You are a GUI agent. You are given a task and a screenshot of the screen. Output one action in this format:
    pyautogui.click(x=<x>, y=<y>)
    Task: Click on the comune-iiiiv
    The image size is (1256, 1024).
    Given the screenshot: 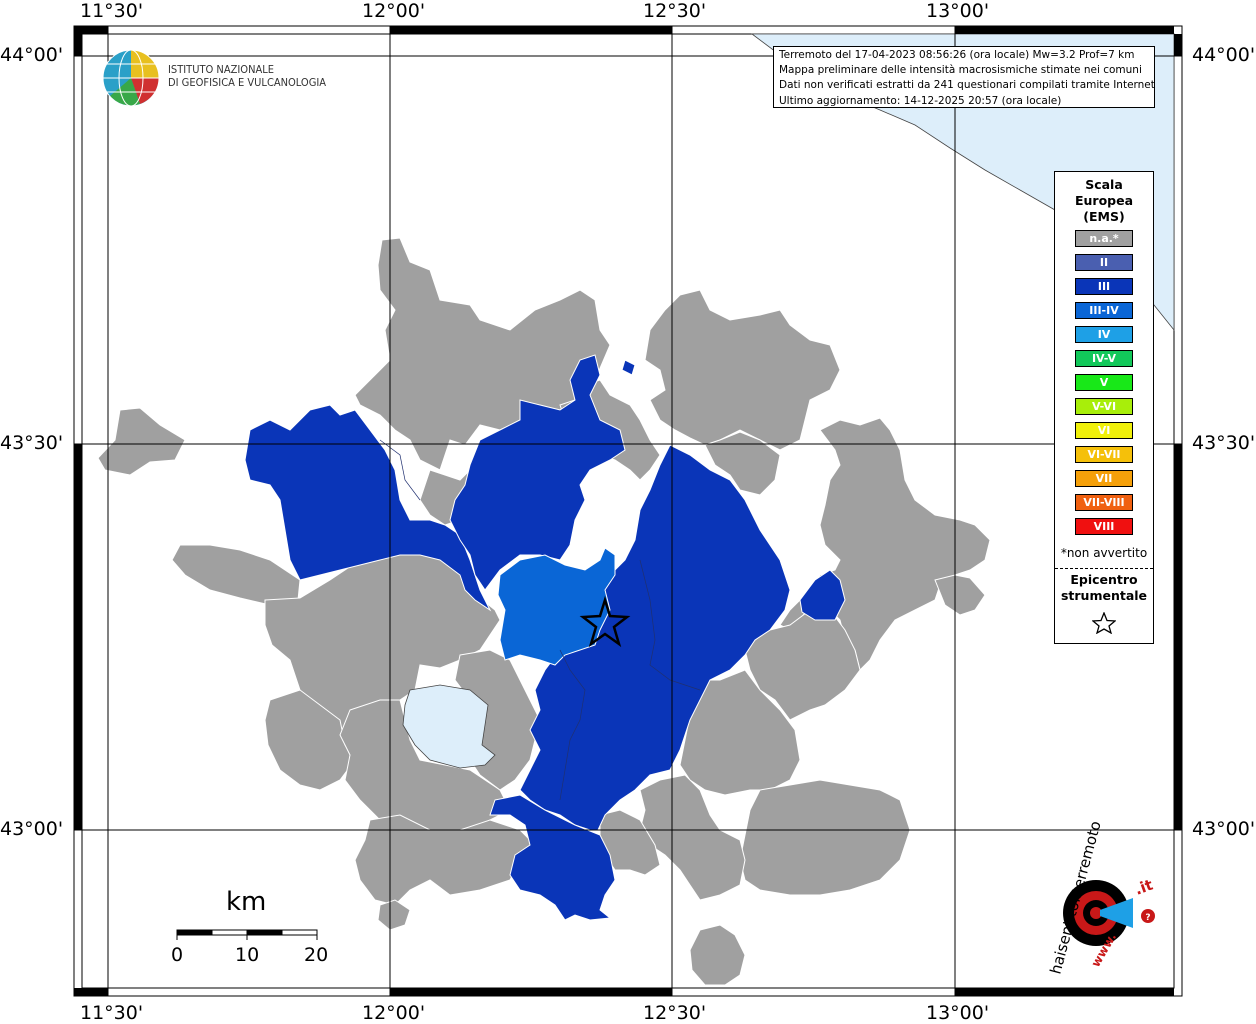 What is the action you would take?
    pyautogui.click(x=556, y=606)
    